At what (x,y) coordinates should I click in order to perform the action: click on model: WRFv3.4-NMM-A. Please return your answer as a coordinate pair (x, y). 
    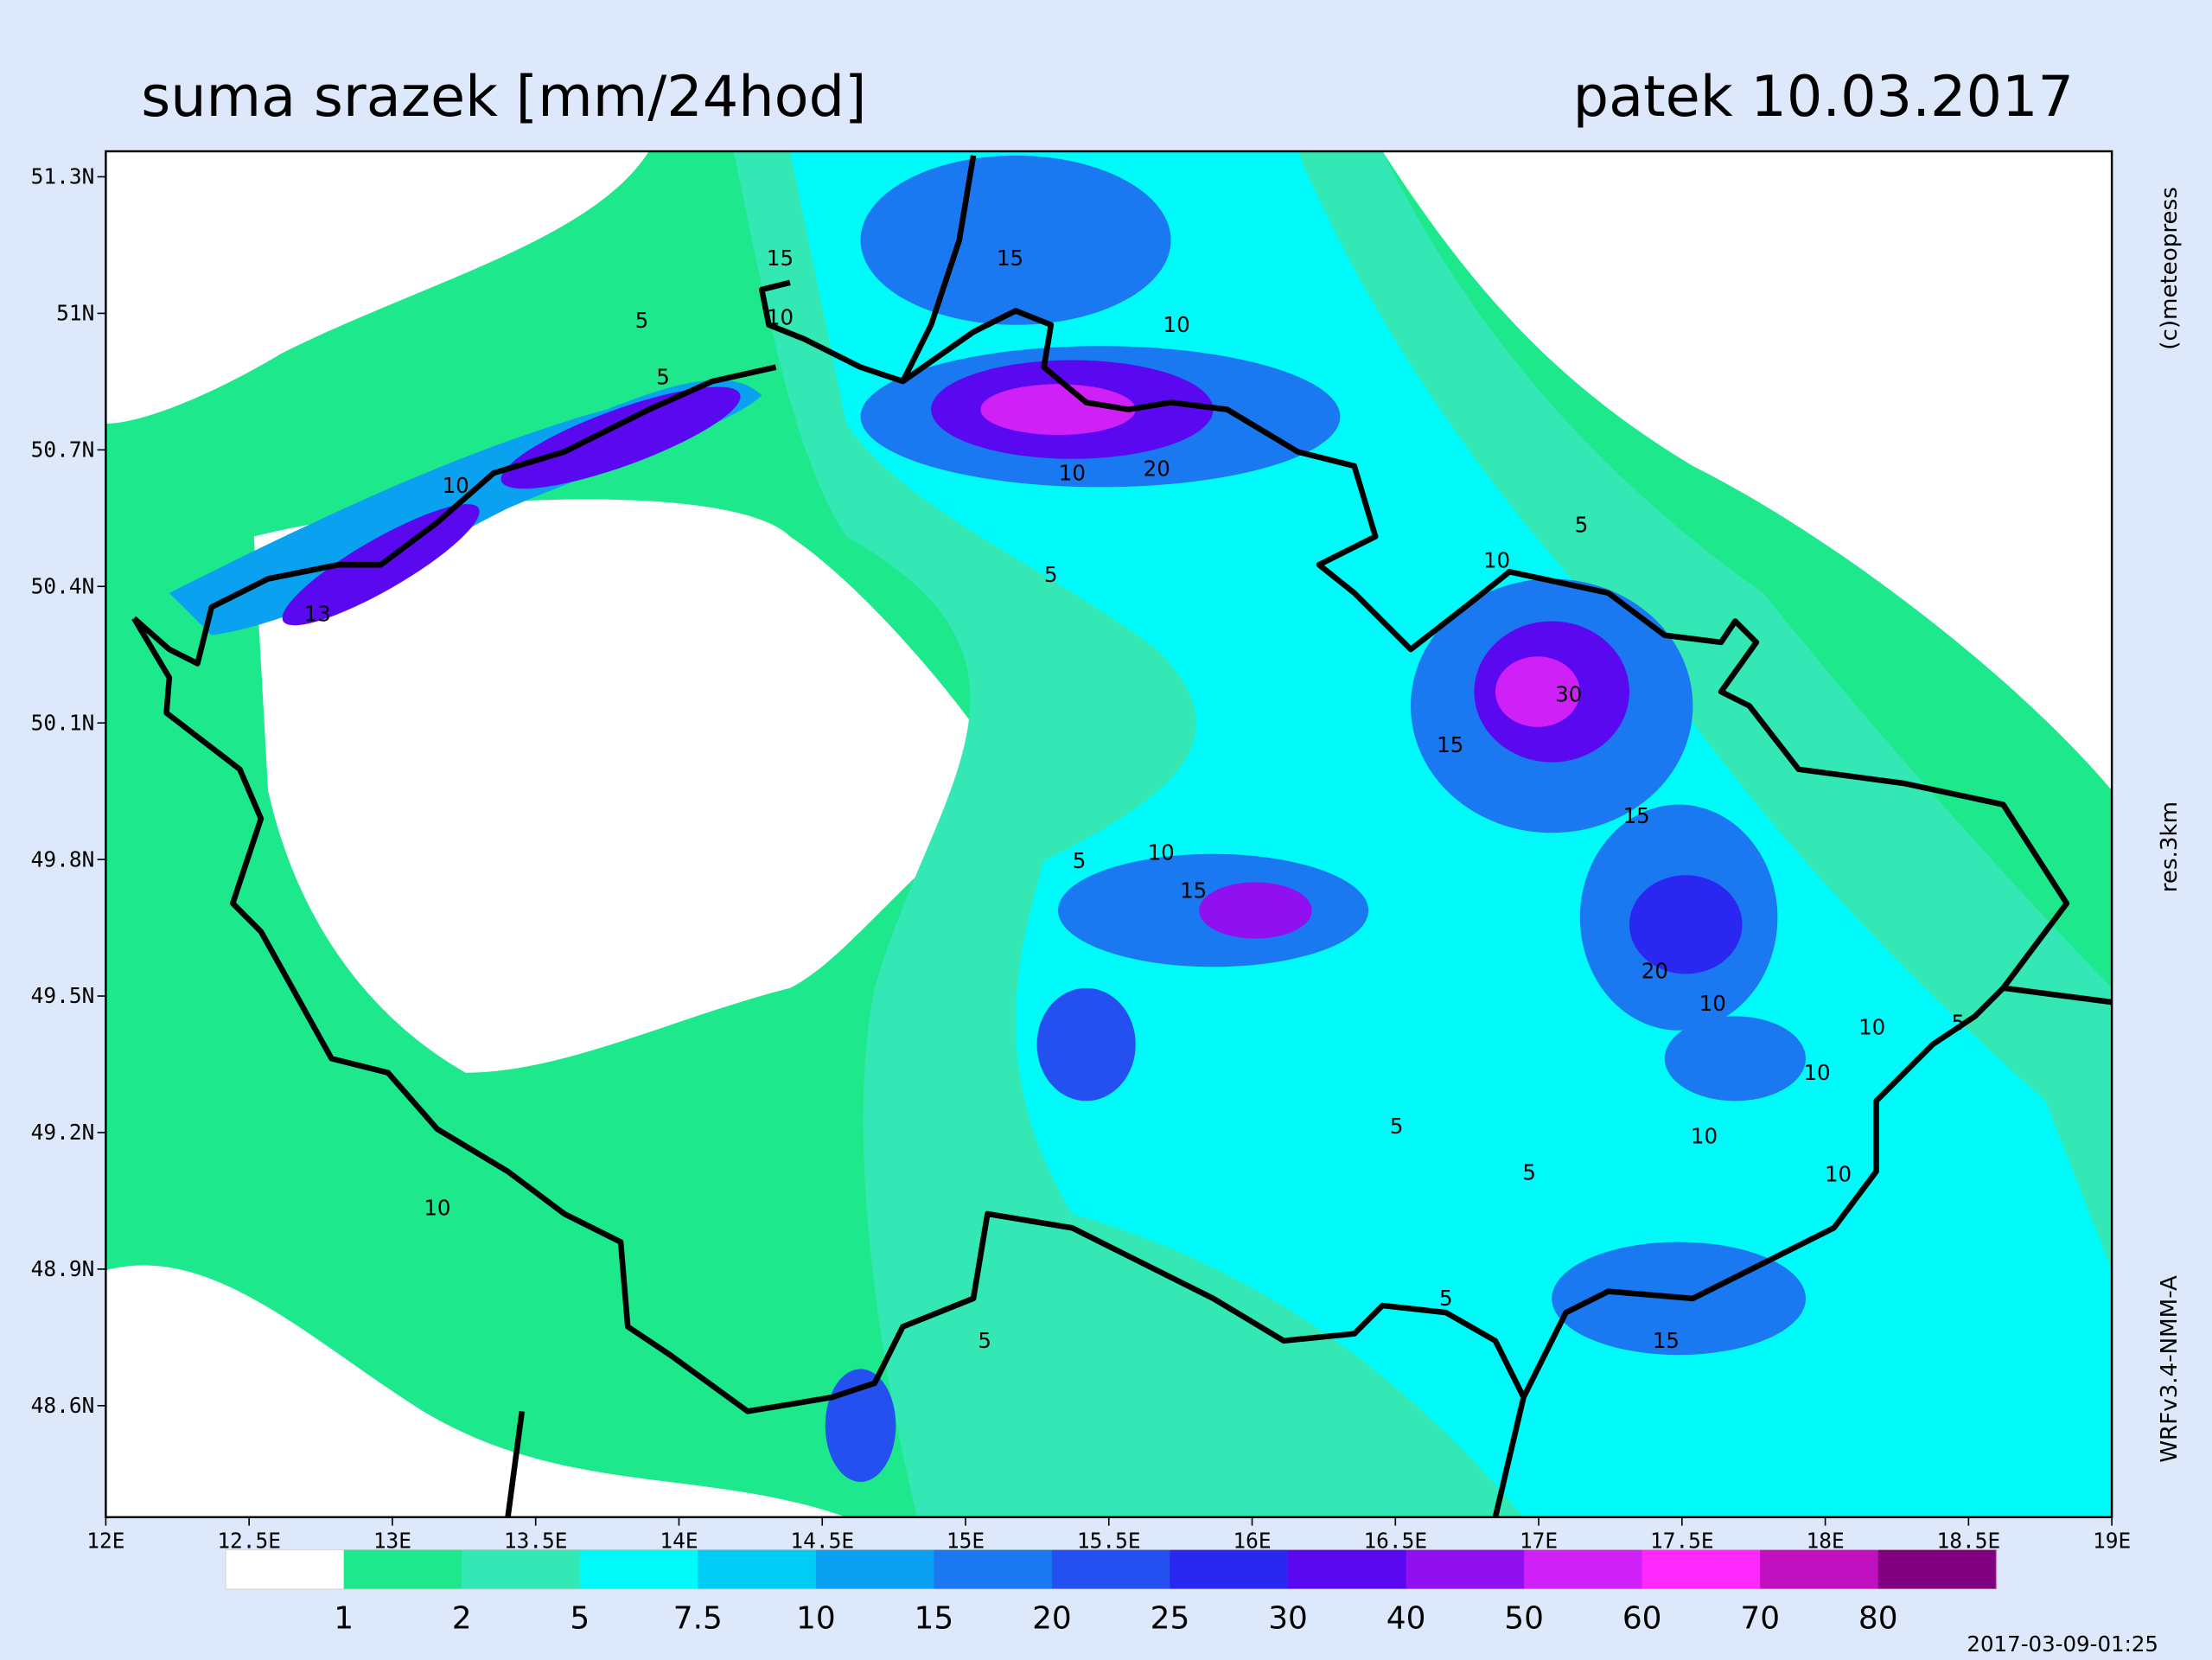
    Looking at the image, I should click on (2170, 1369).